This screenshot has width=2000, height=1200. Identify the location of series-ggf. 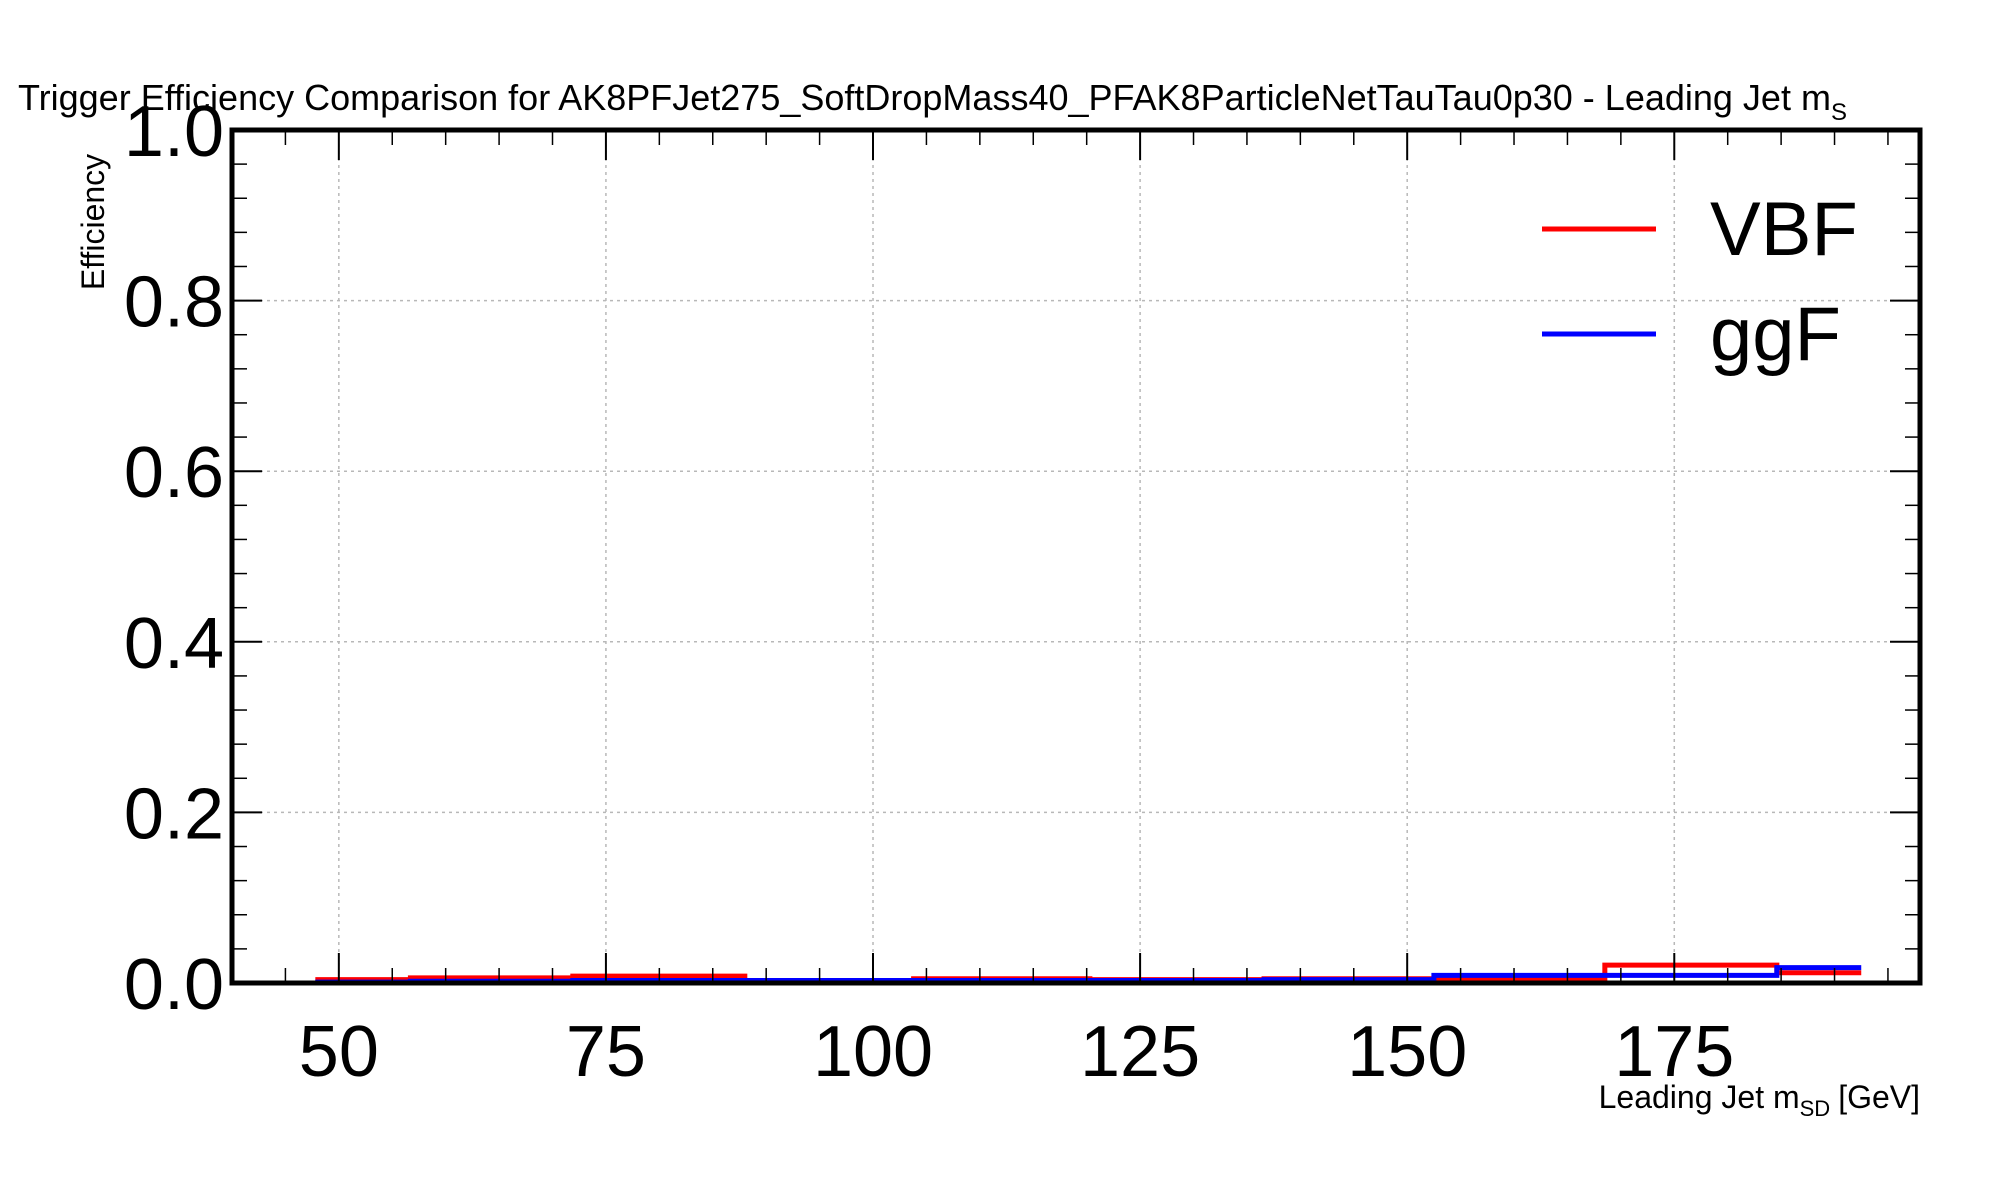
(1088, 975).